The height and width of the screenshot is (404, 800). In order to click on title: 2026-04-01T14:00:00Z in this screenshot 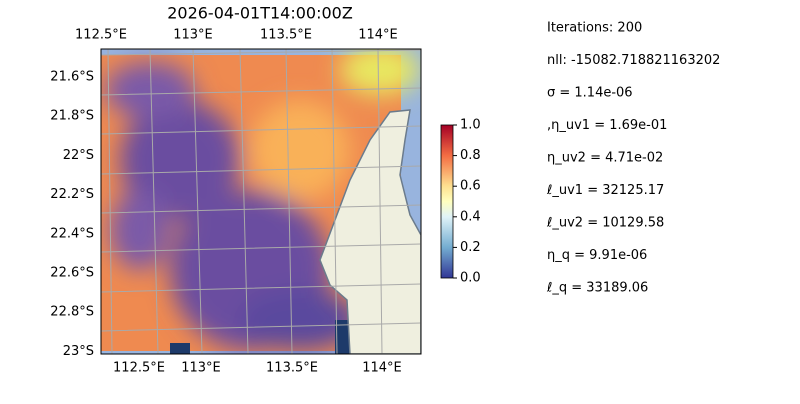, I will do `click(260, 13)`.